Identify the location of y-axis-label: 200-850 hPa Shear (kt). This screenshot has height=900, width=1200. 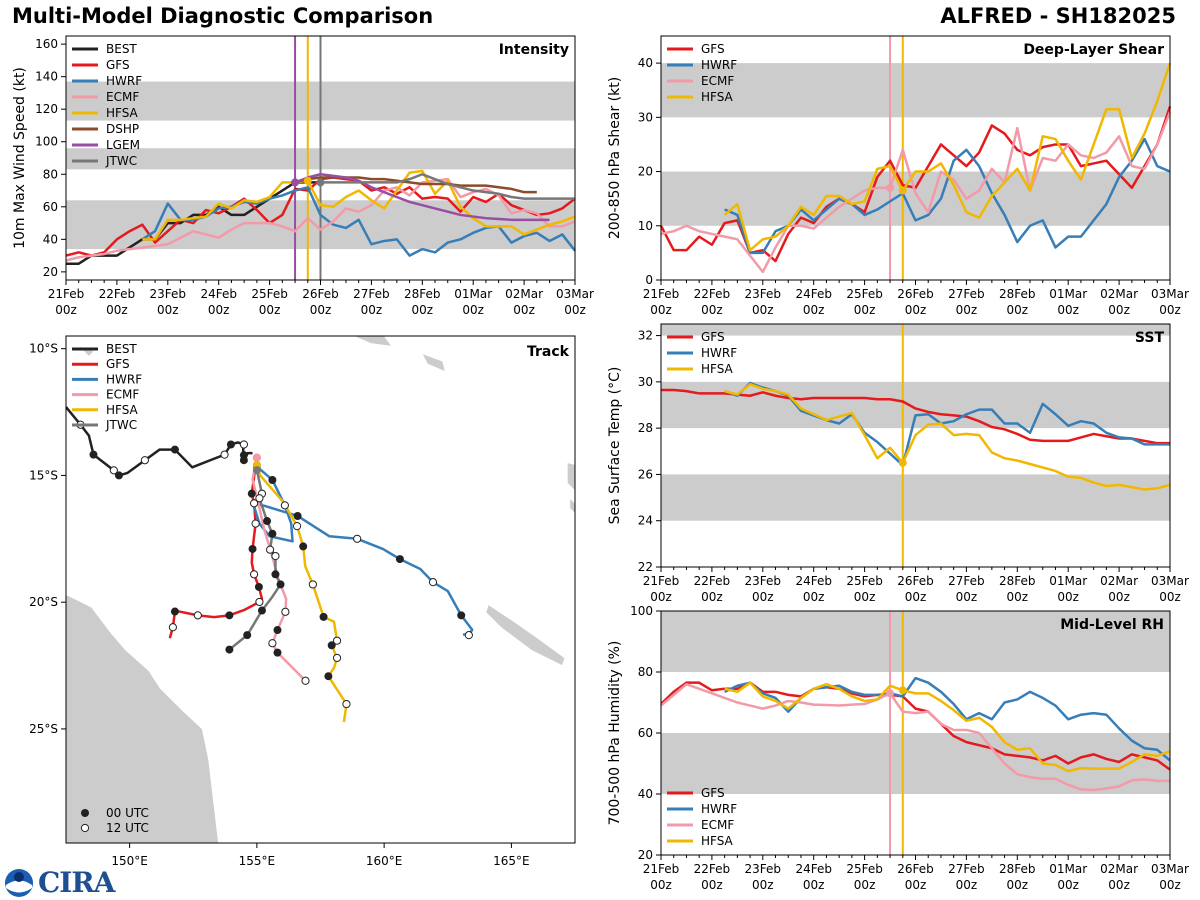
(615, 158).